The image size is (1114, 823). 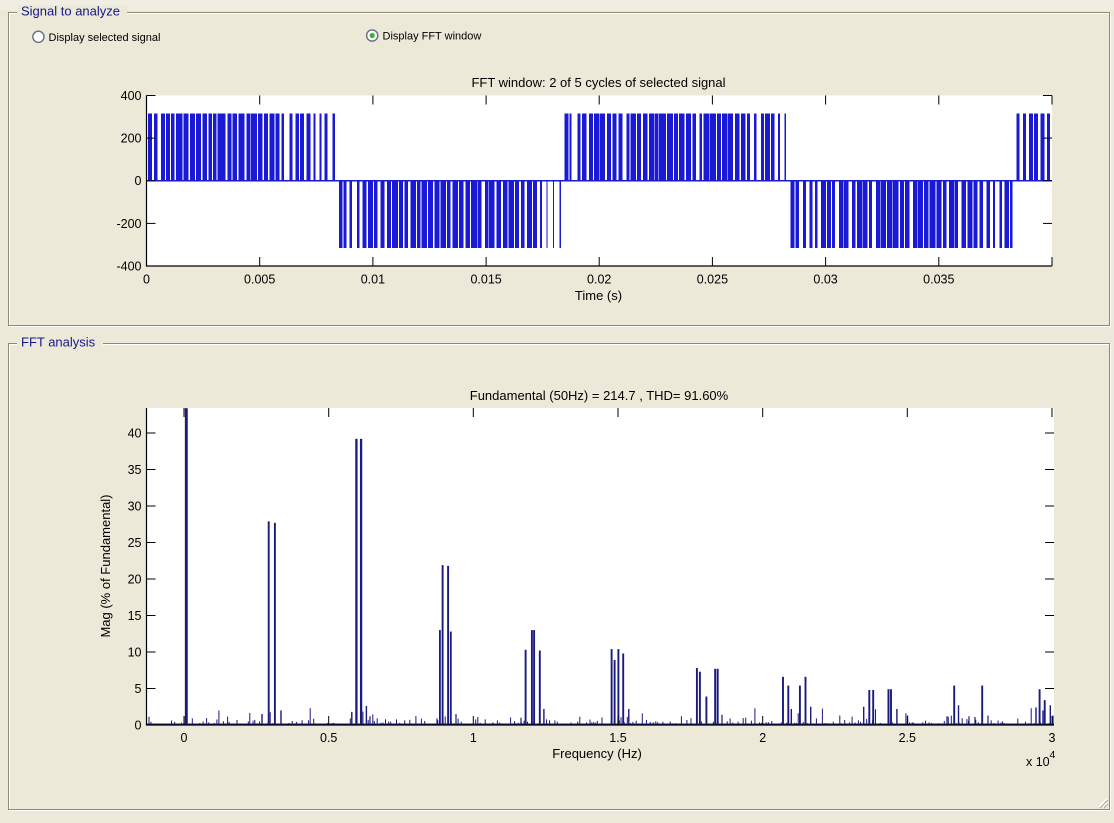 I want to click on svg-text: Time (s), so click(x=598, y=295).